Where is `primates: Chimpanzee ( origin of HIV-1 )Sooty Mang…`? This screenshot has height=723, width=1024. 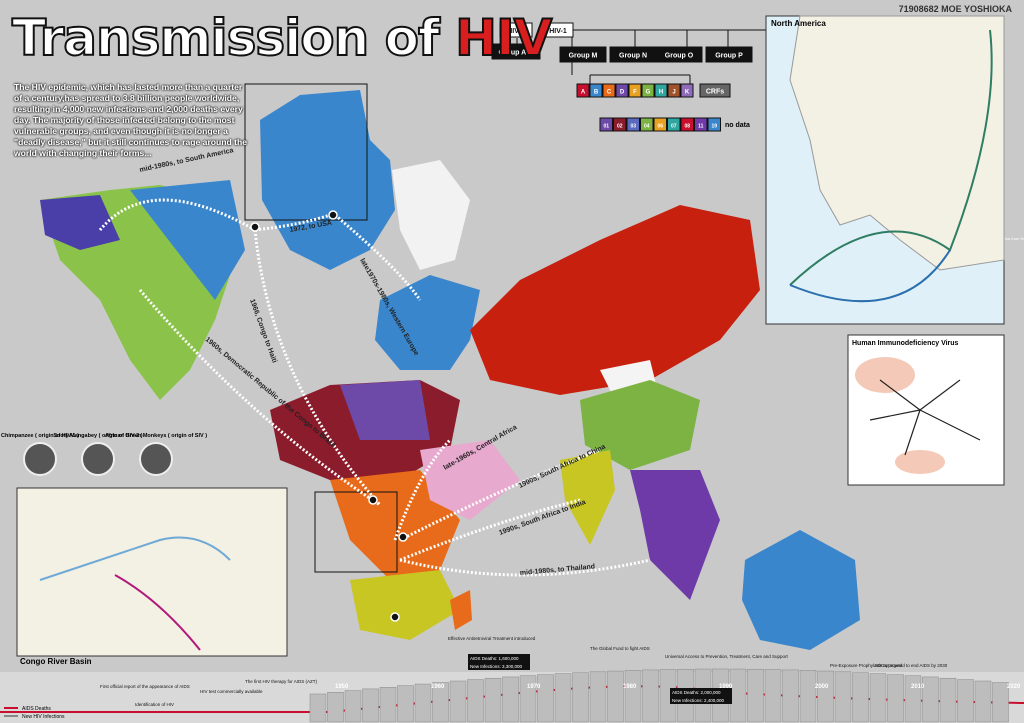
primates: Chimpanzee ( origin of HIV-1 )Sooty Mang… is located at coordinates (104, 454).